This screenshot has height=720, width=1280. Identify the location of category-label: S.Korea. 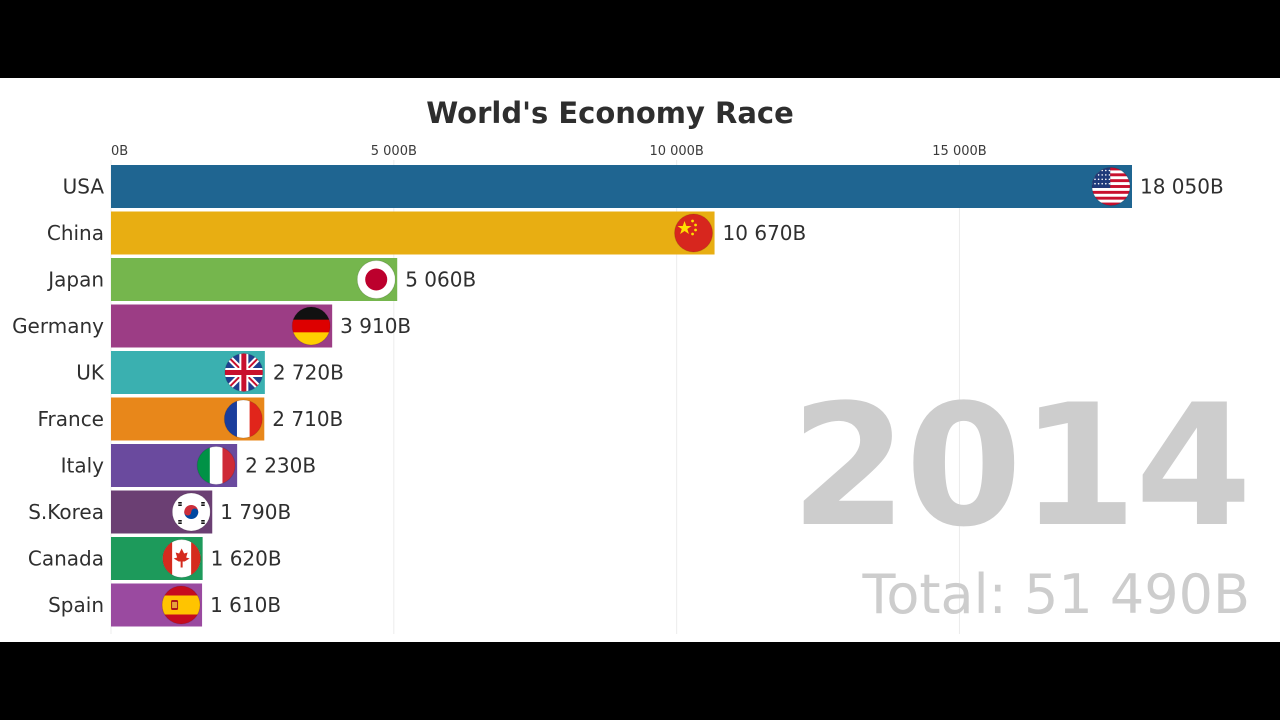
(66, 512).